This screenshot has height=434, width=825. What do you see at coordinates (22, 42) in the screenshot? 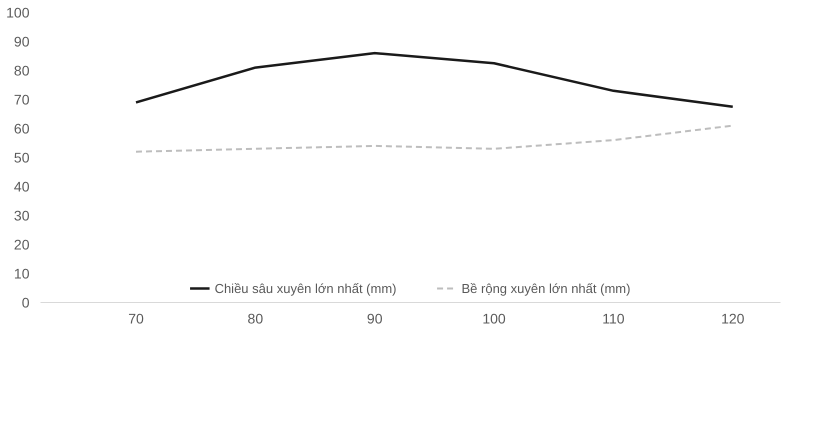
I see `y-tick-label: 90` at bounding box center [22, 42].